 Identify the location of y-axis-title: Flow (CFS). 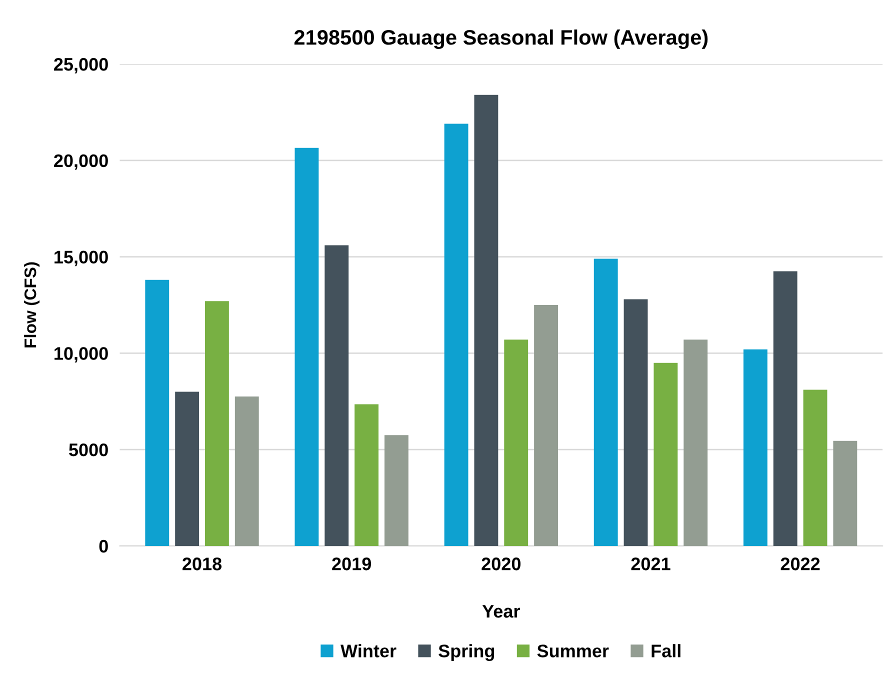
(32, 305).